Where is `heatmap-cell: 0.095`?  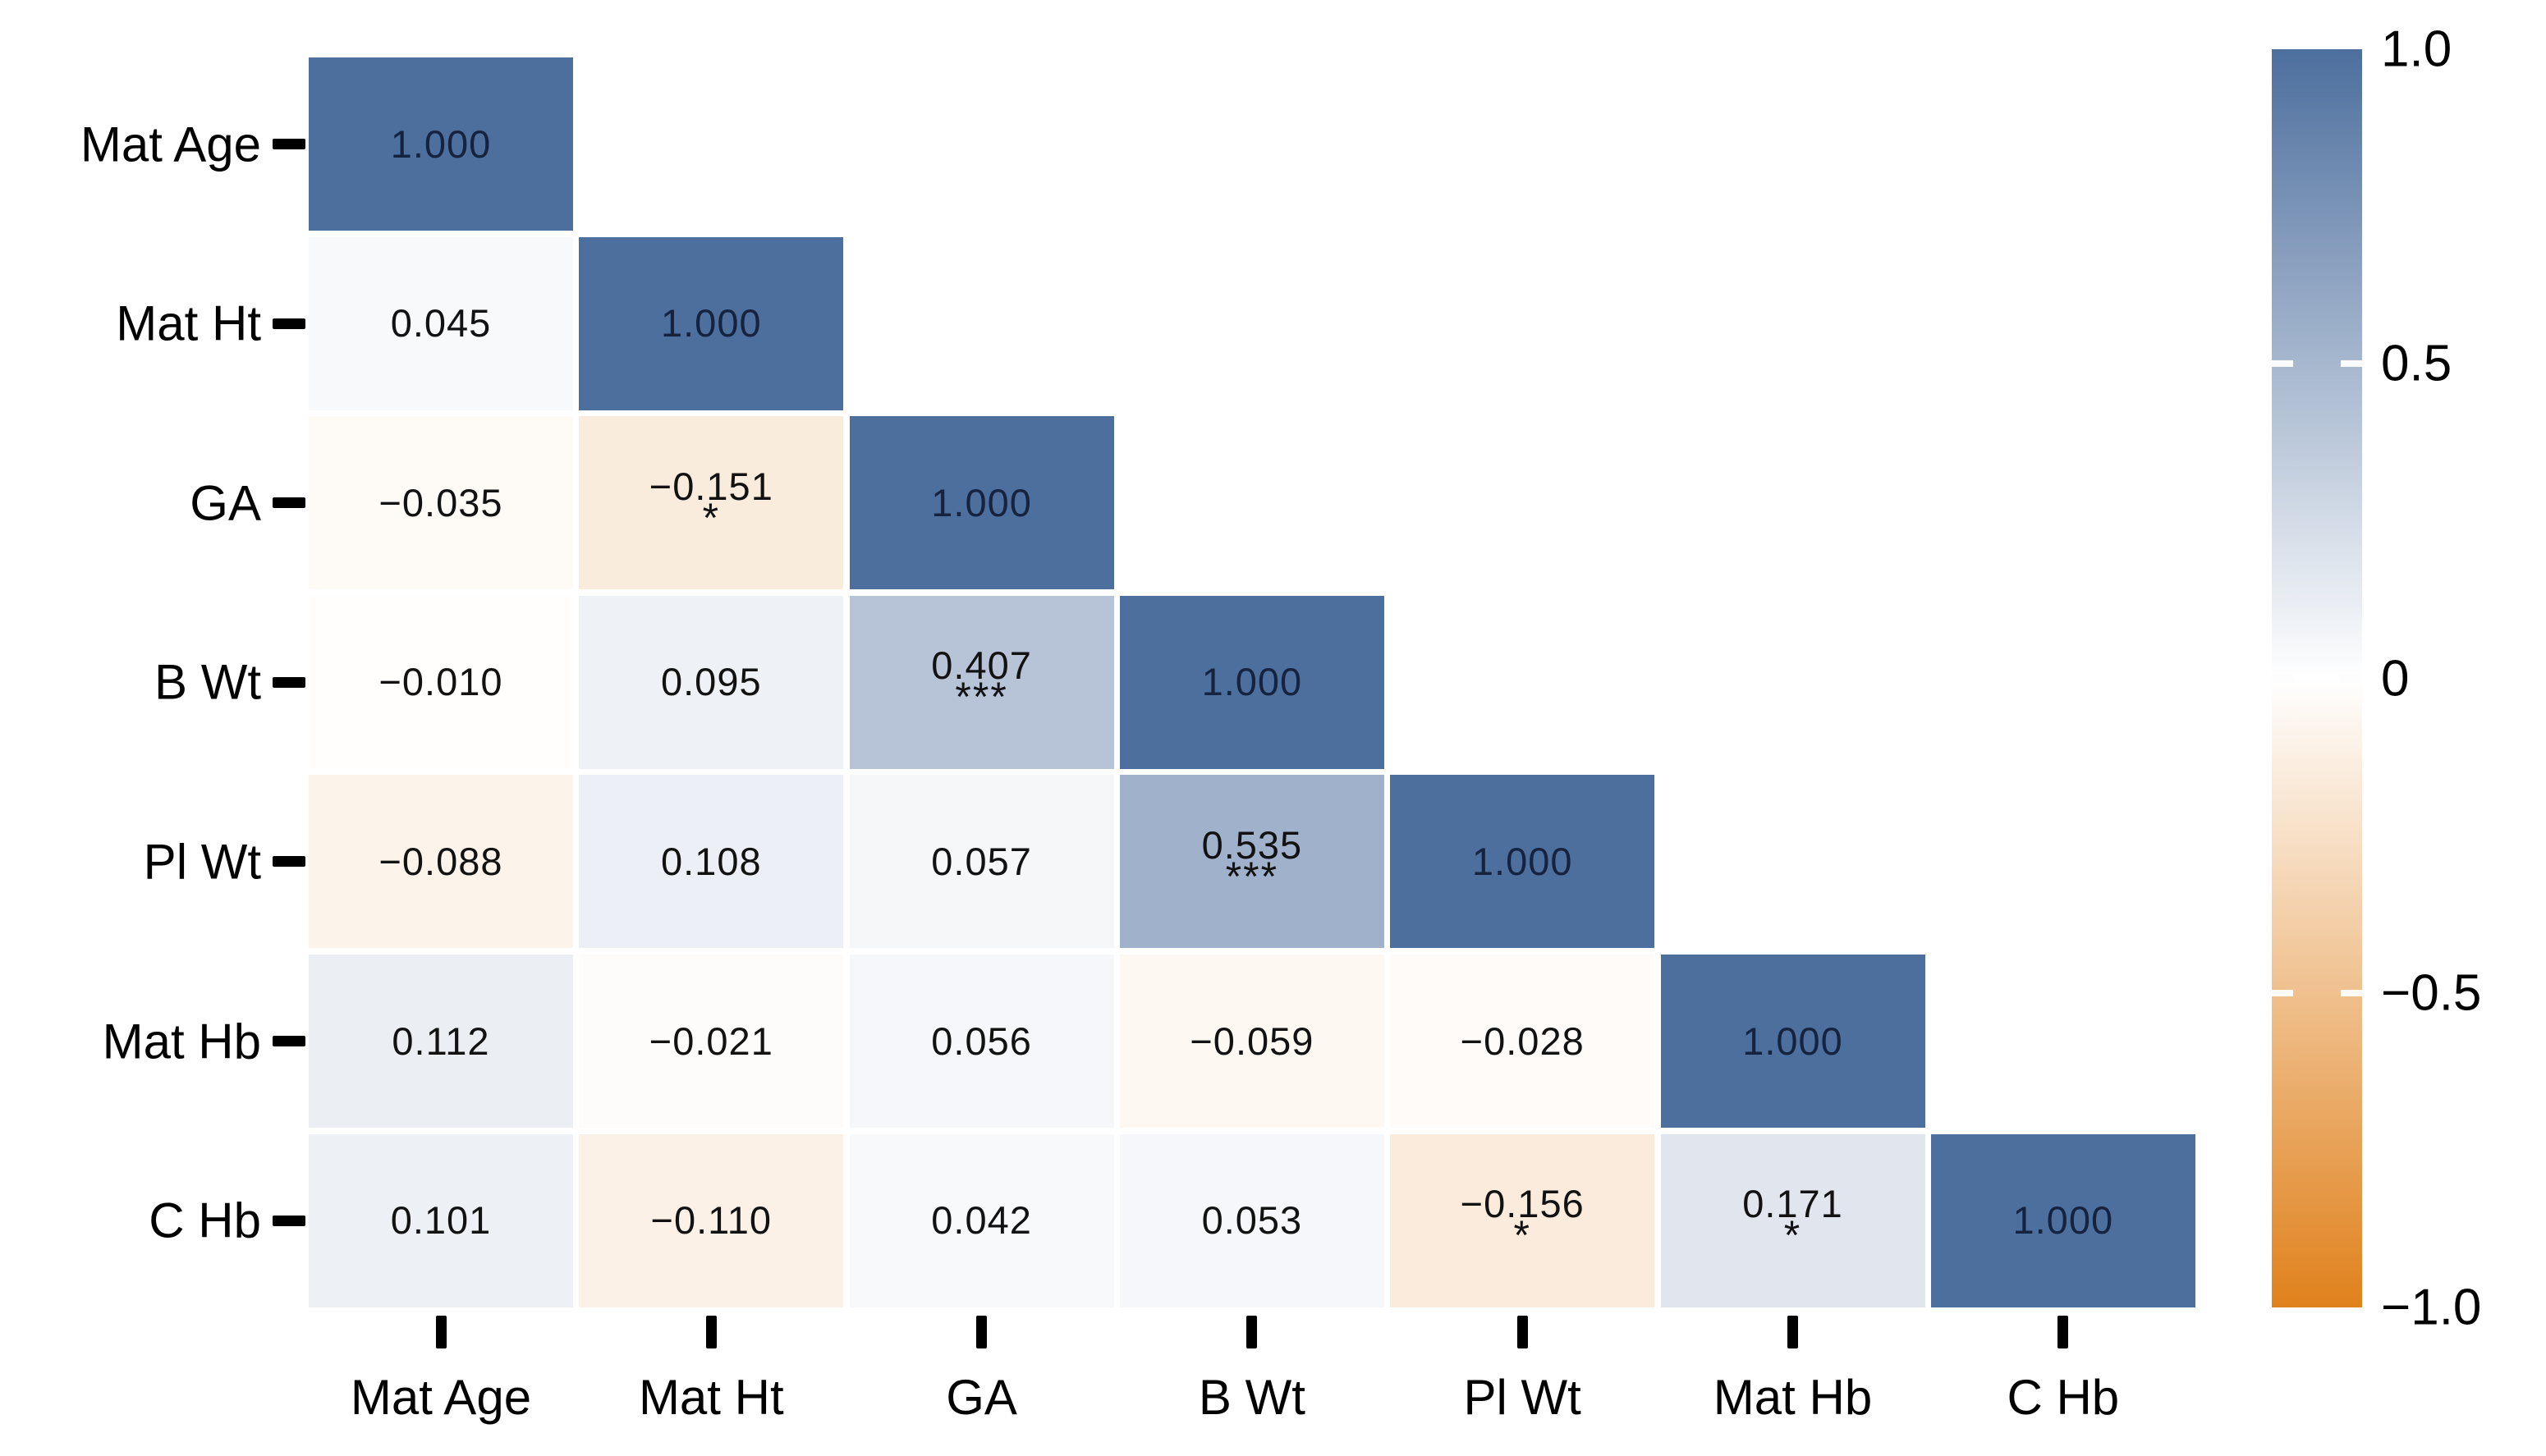 heatmap-cell: 0.095 is located at coordinates (711, 682).